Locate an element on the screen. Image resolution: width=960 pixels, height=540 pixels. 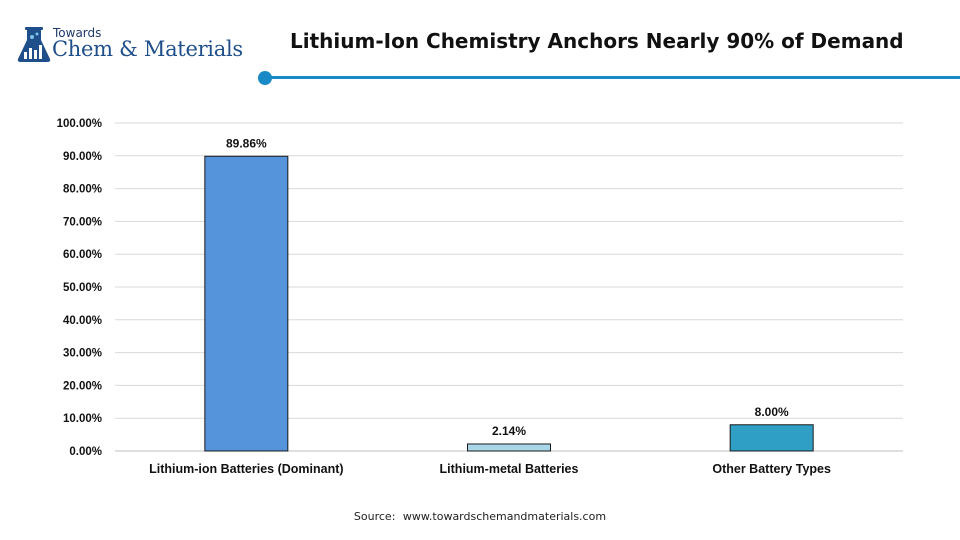
y-tick-label: 10.00% is located at coordinates (82, 419).